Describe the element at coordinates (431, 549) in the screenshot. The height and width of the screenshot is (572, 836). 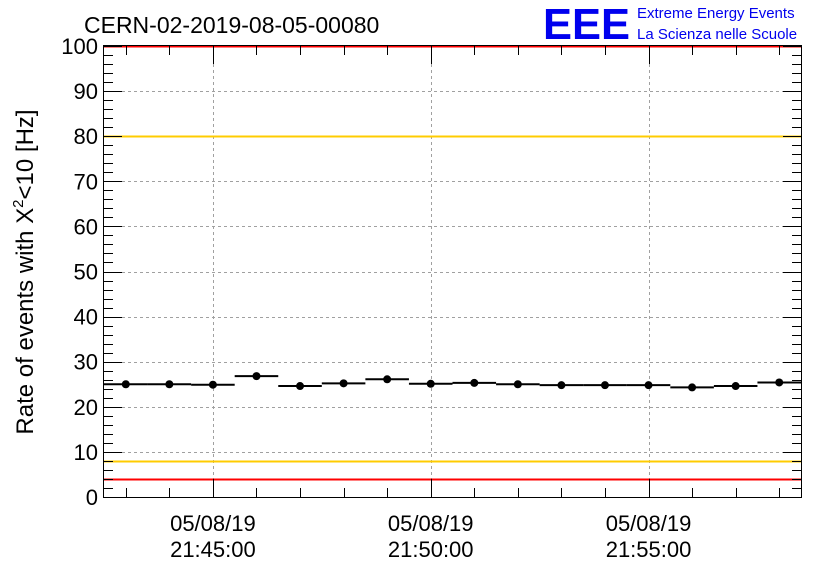
I see `x-tick-label-time: 21:50:00` at that location.